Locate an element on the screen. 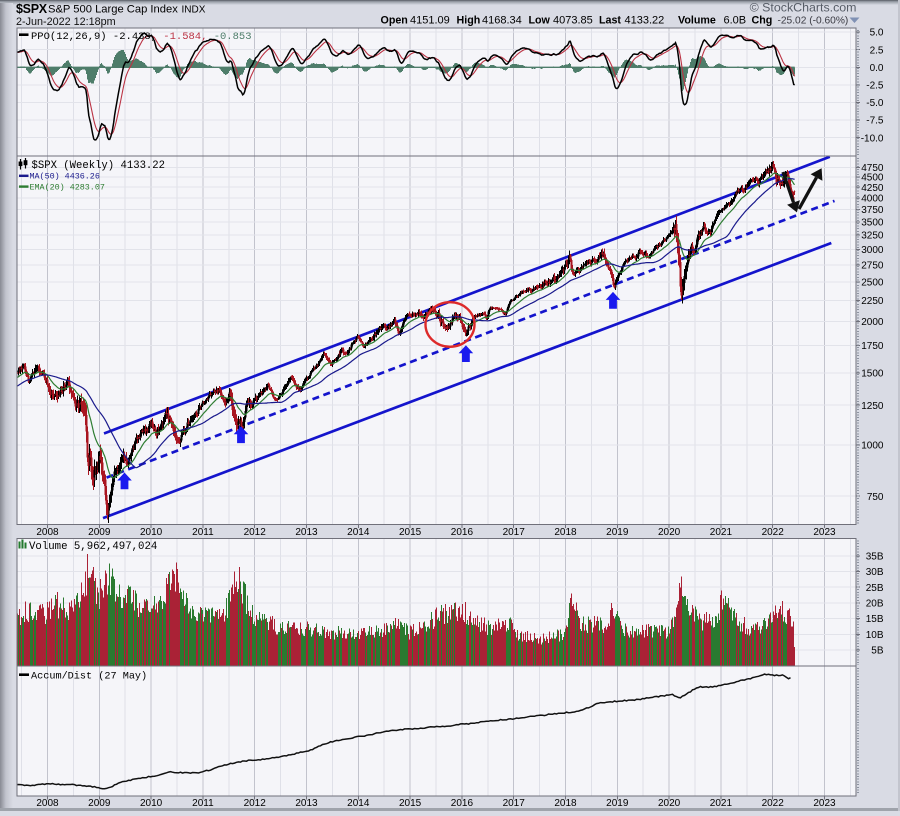 The height and width of the screenshot is (816, 900). svg-text: 1000 is located at coordinates (872, 446).